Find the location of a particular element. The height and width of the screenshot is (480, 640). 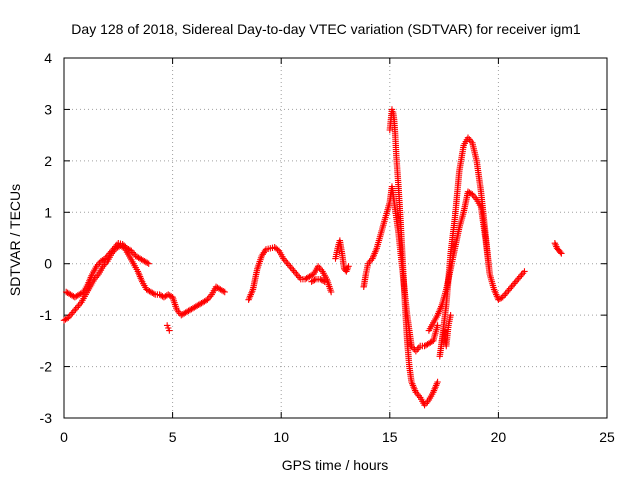

y-tick-label: 4 is located at coordinates (48, 58).